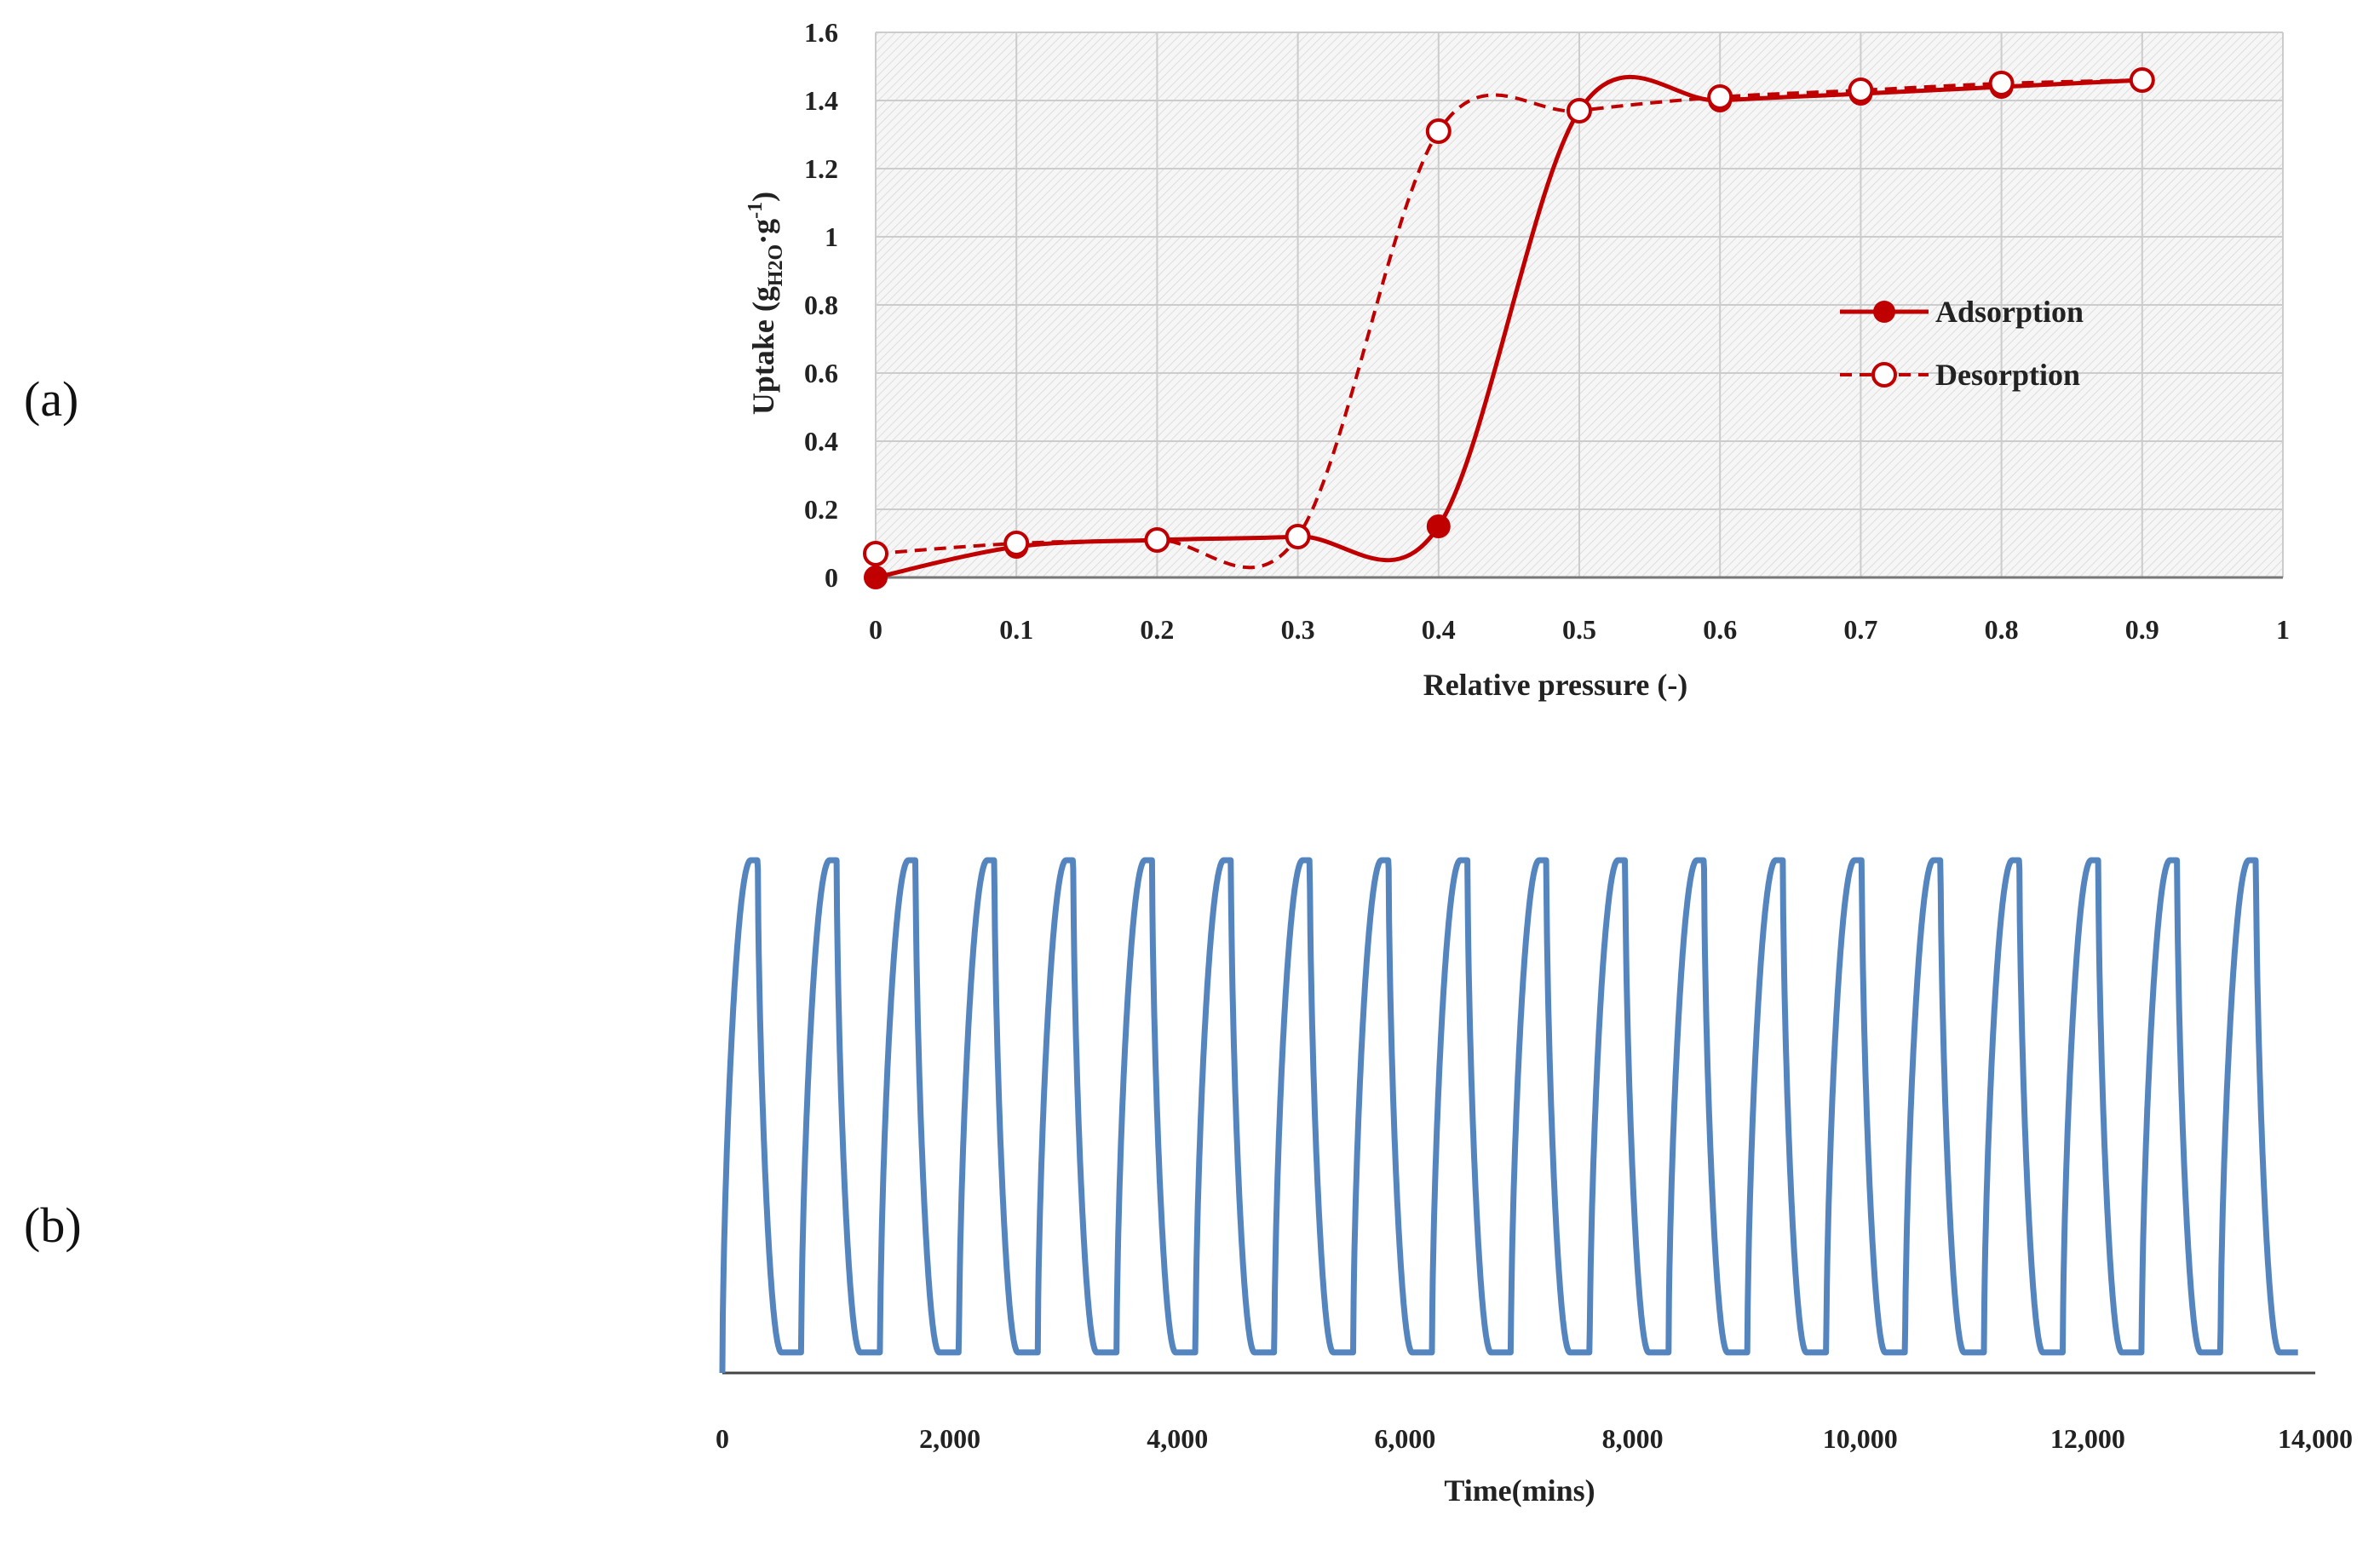  What do you see at coordinates (2007, 375) in the screenshot?
I see `legend-desorption-label: Desorption` at bounding box center [2007, 375].